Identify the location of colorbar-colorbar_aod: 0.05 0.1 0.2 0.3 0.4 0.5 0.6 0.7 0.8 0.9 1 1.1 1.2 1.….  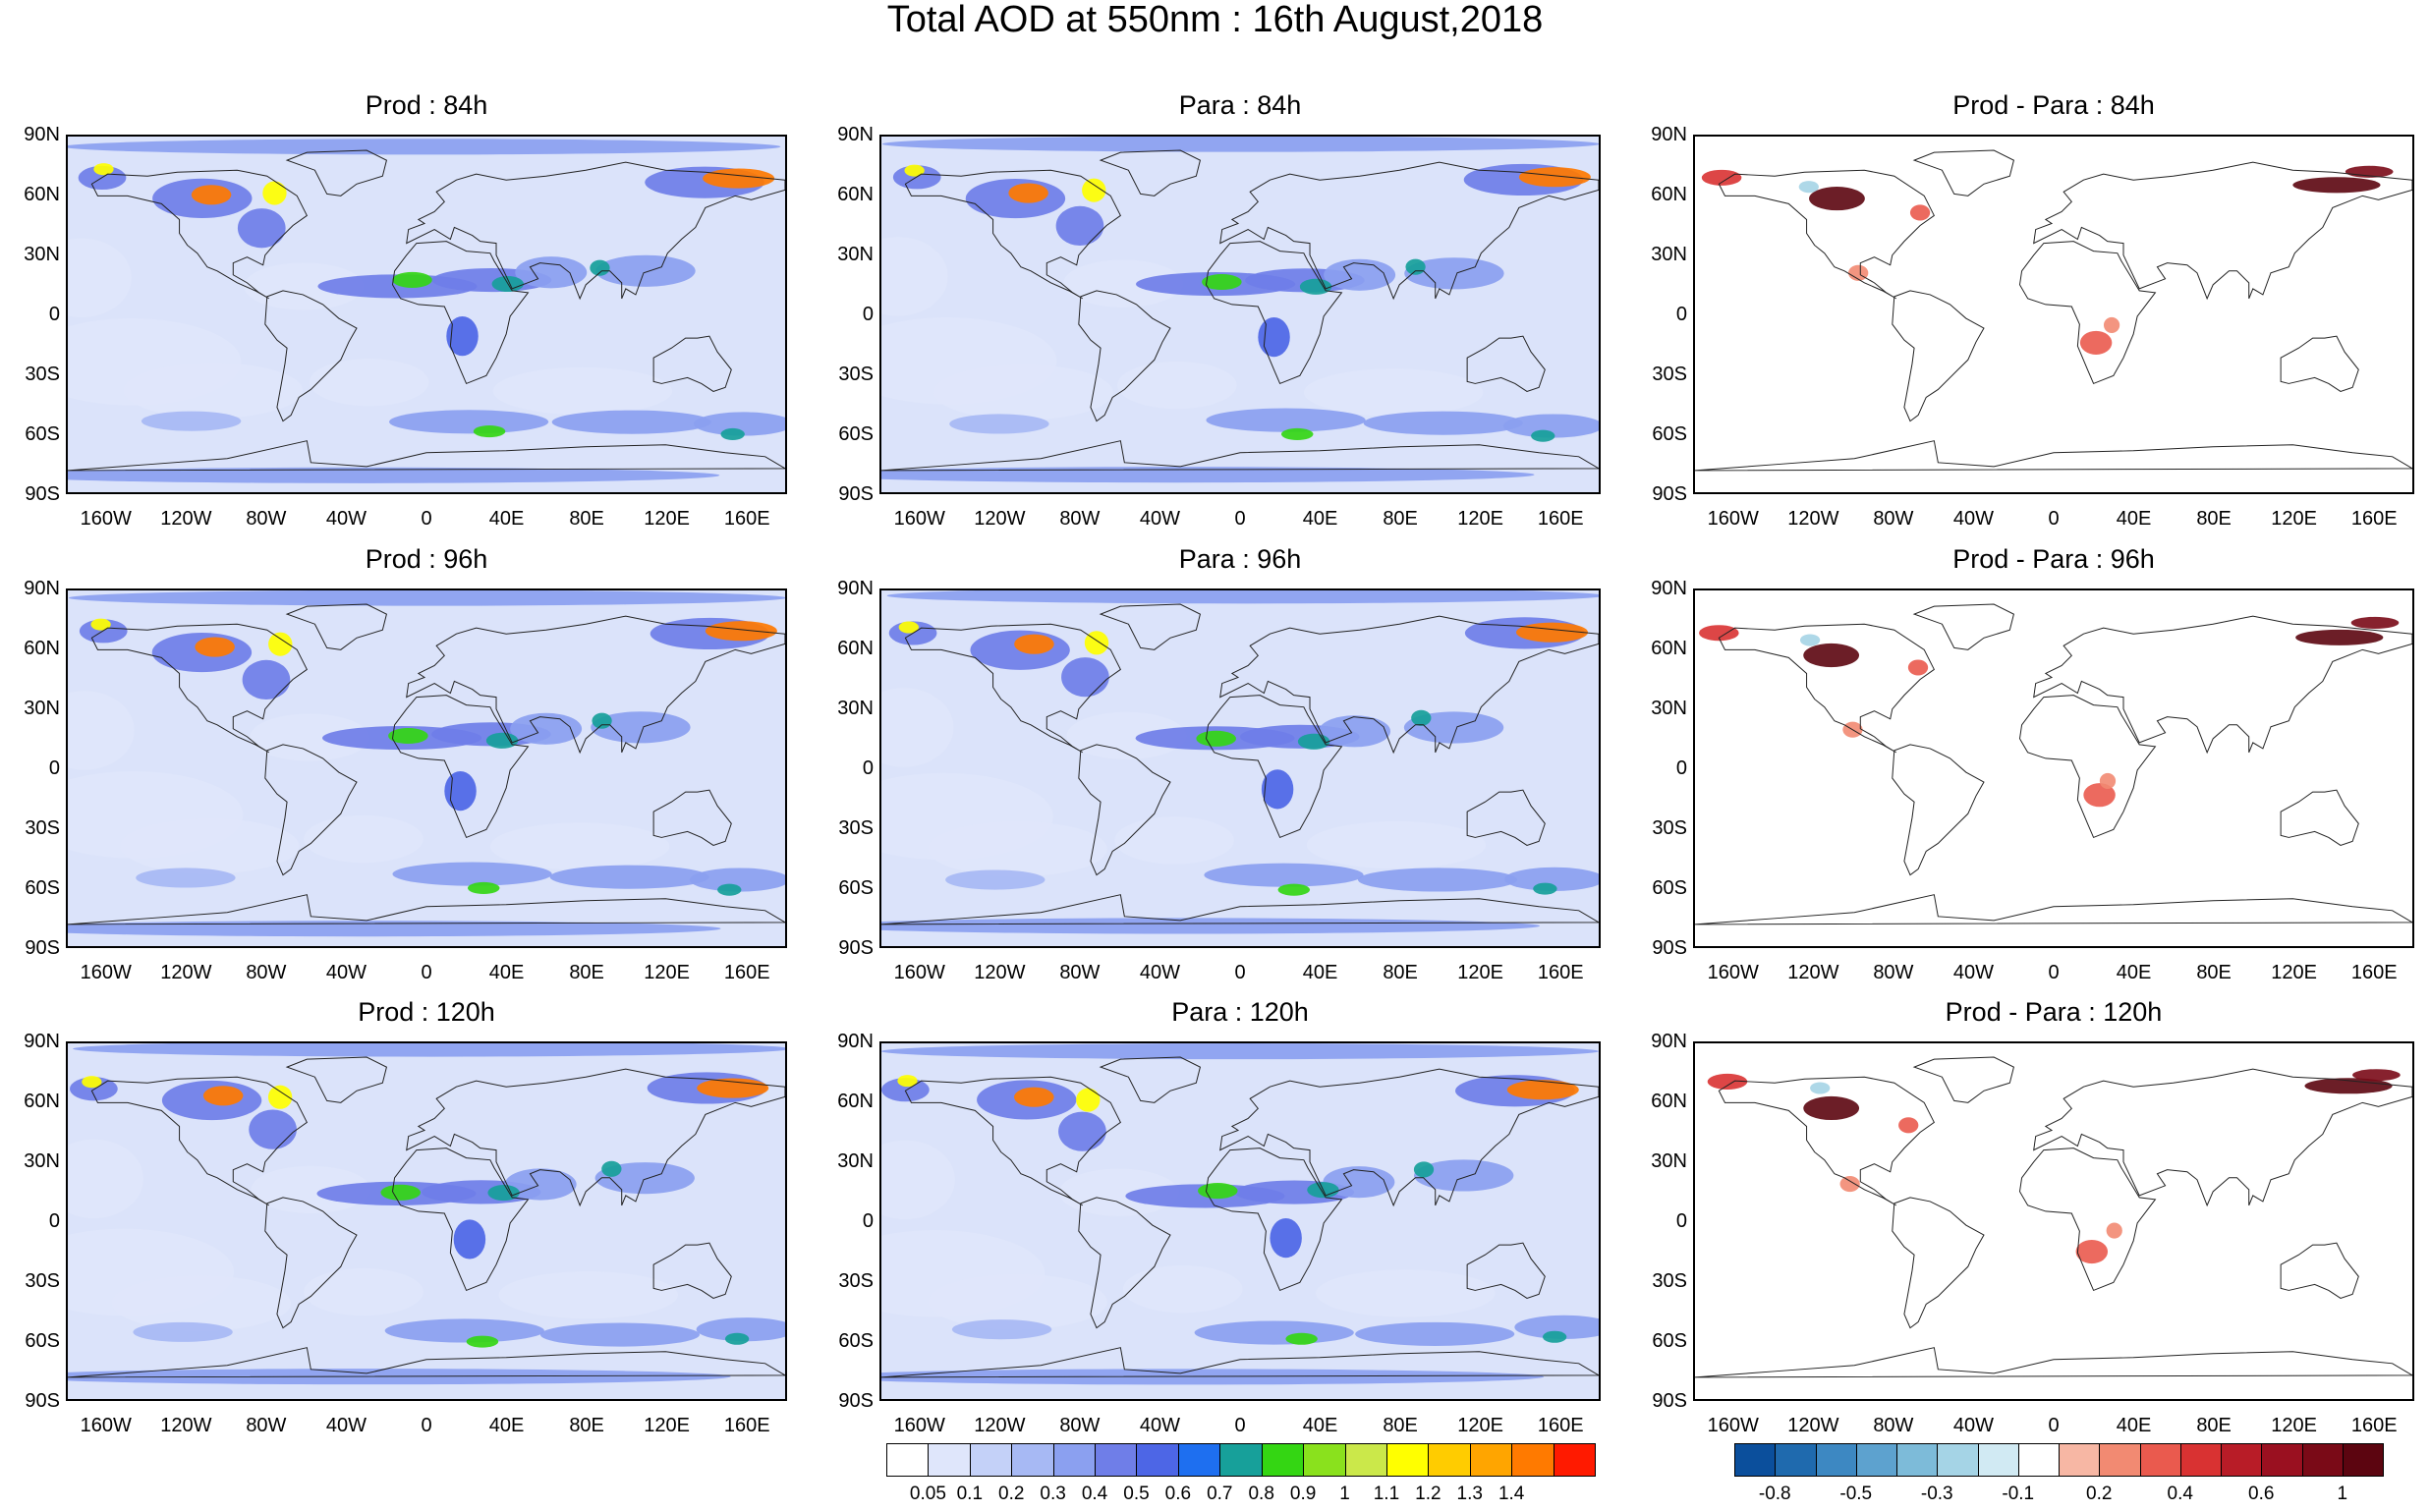
(1241, 1477).